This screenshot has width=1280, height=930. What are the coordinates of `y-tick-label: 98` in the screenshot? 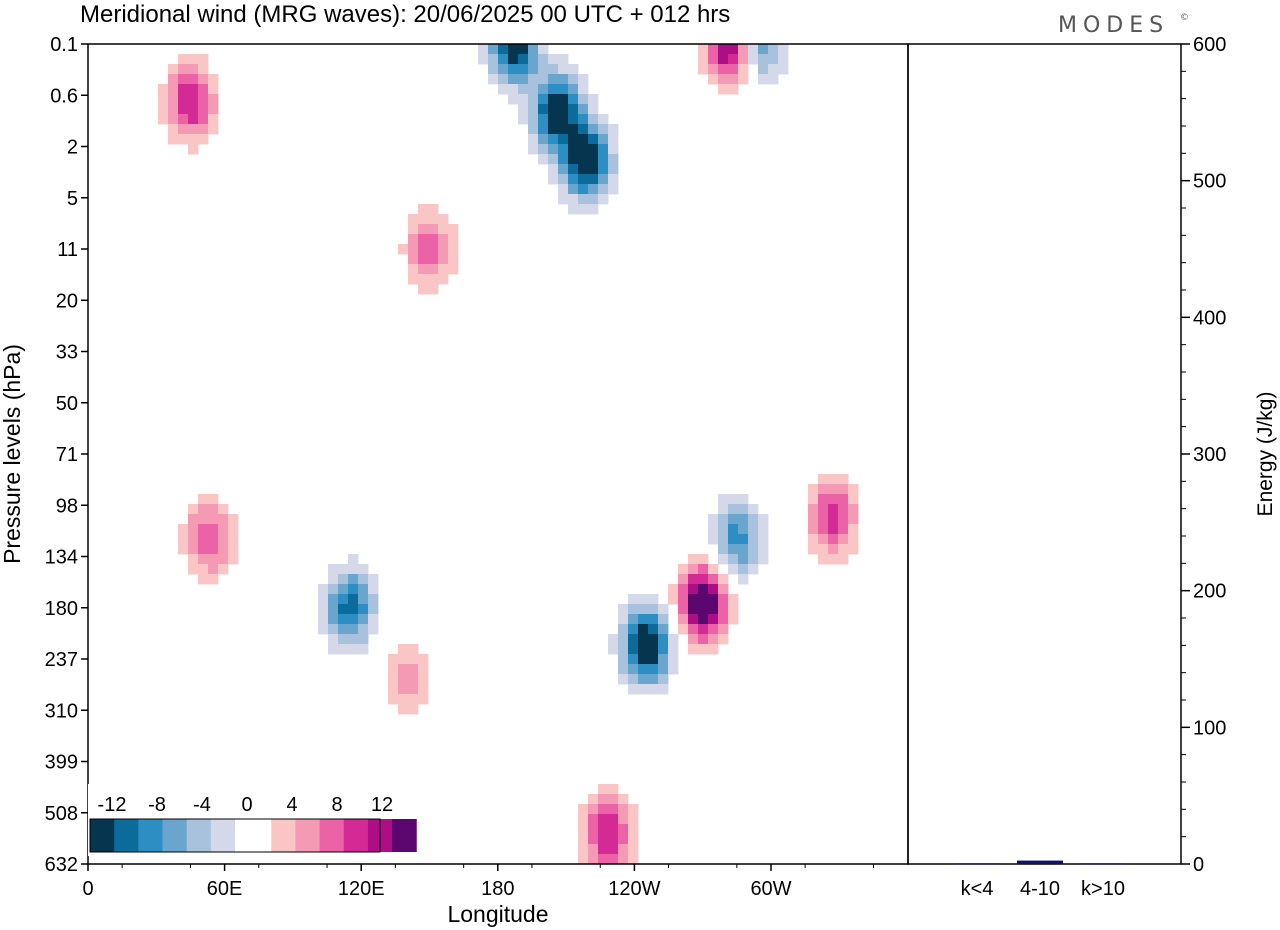 It's located at (67, 506).